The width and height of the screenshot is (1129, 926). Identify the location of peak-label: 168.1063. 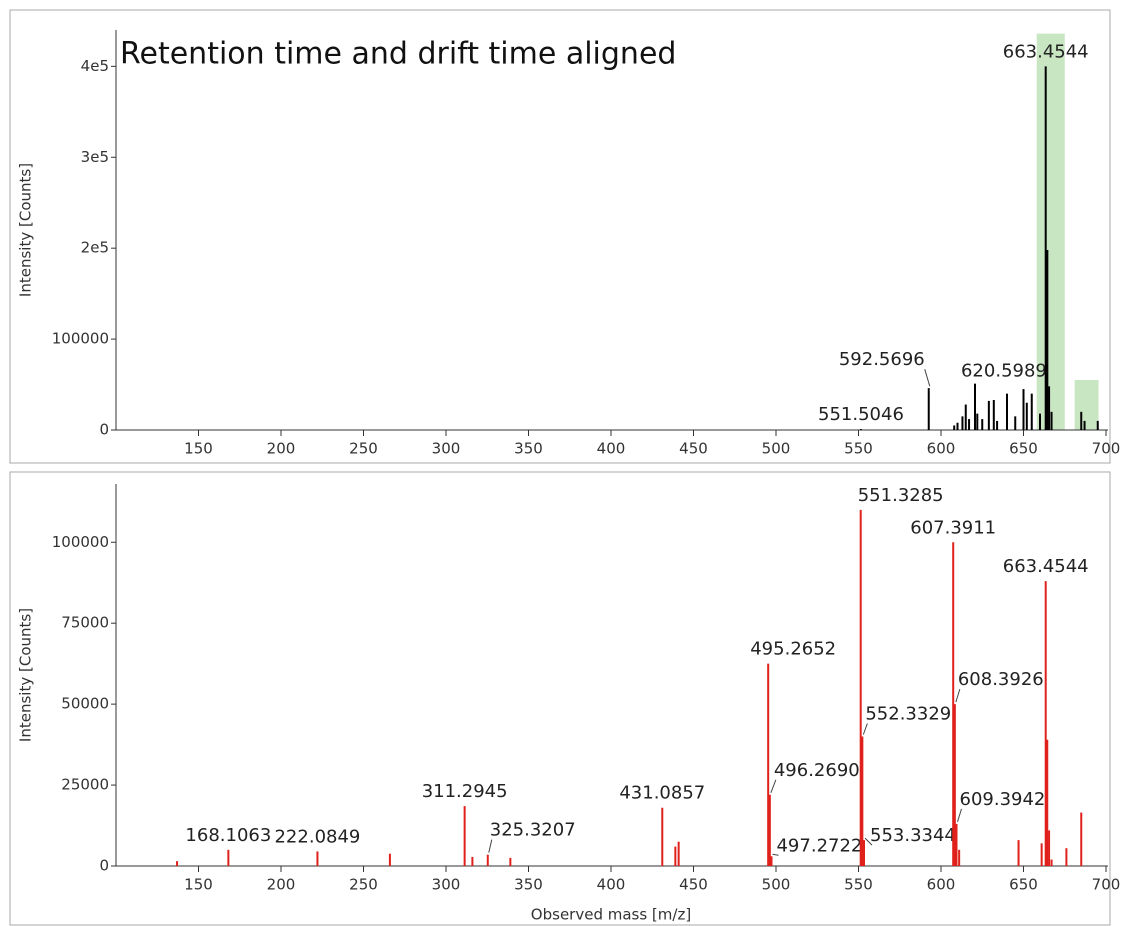
(228, 835).